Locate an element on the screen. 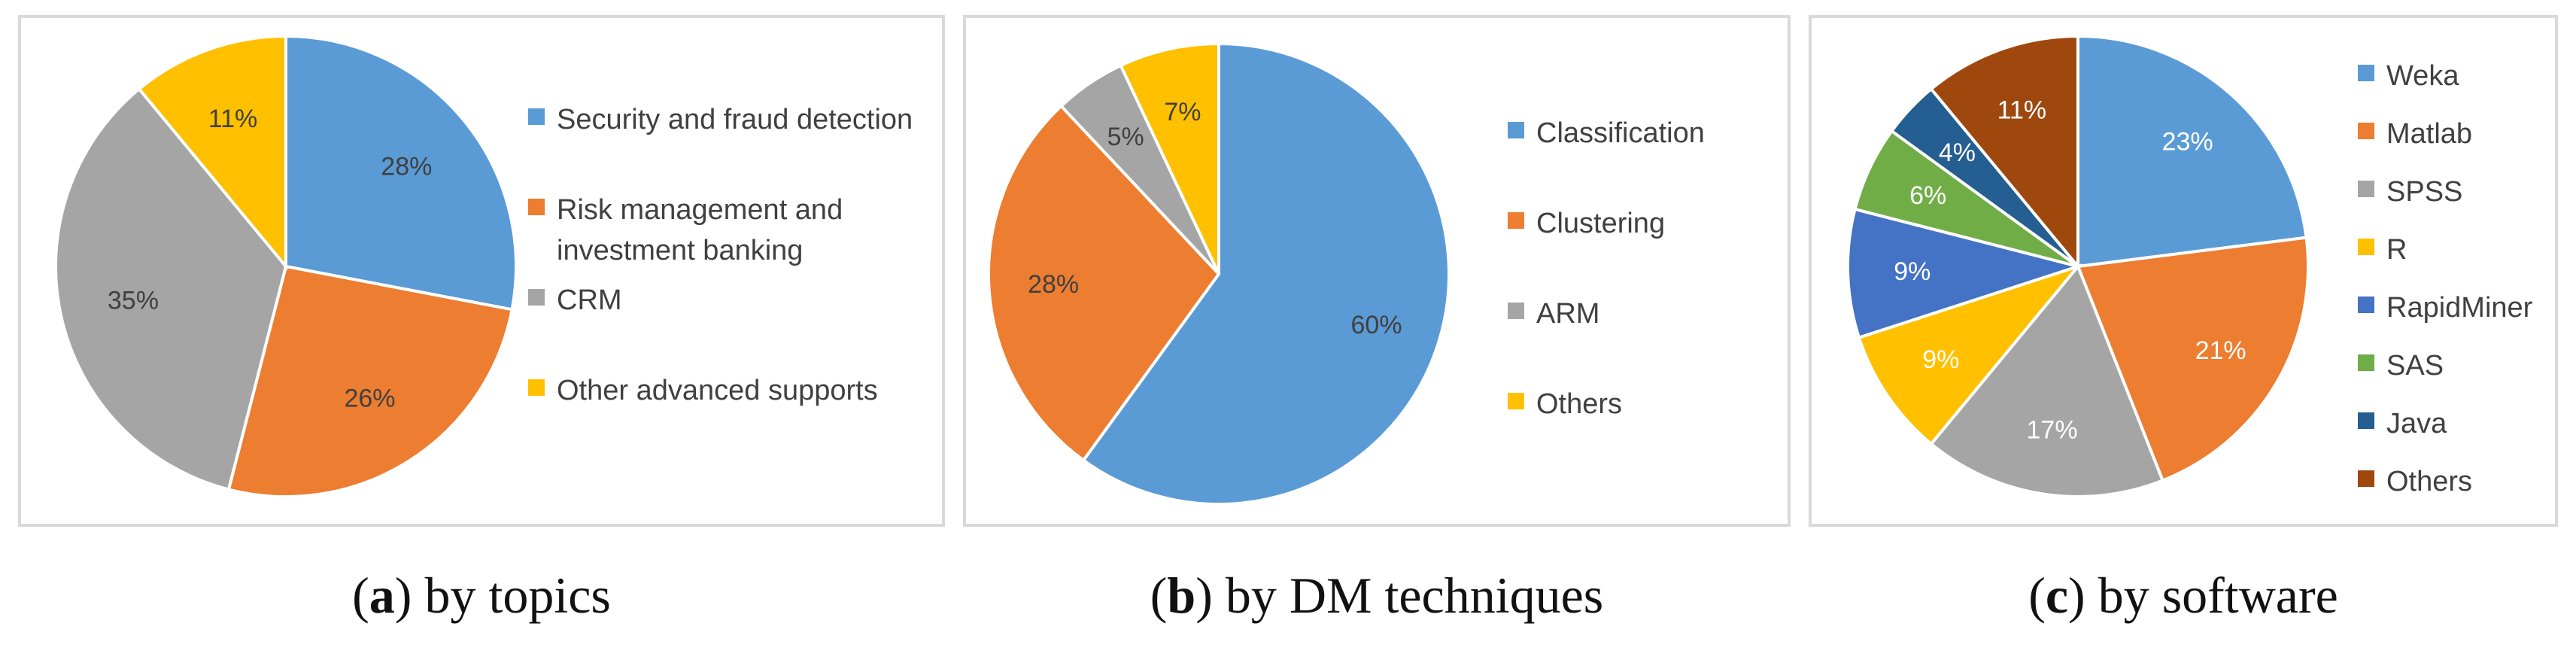 This screenshot has width=2576, height=660. caption-text: by DM techniques is located at coordinates (1415, 596).